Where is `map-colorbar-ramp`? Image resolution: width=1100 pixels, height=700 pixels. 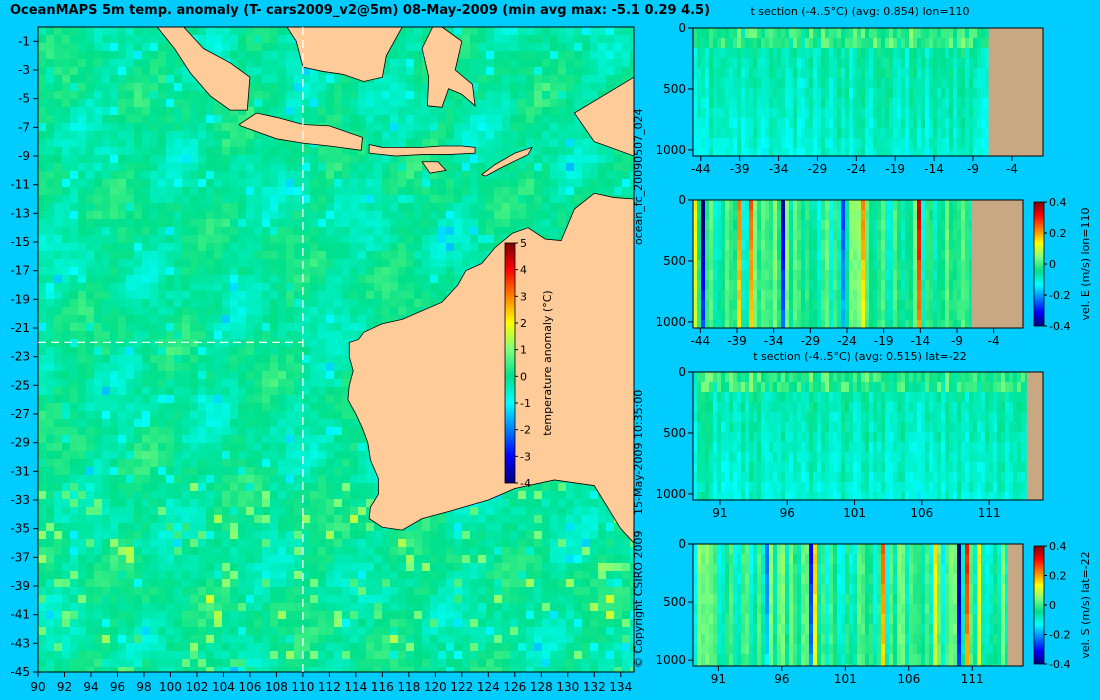
map-colorbar-ramp is located at coordinates (510, 363).